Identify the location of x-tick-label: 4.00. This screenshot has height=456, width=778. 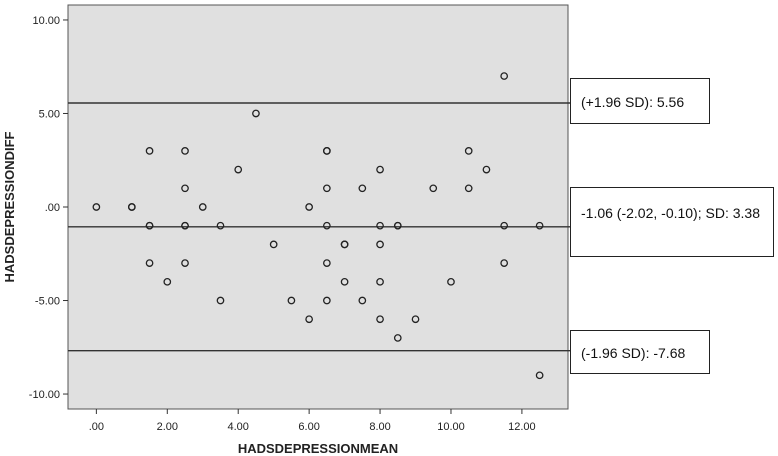
(238, 427).